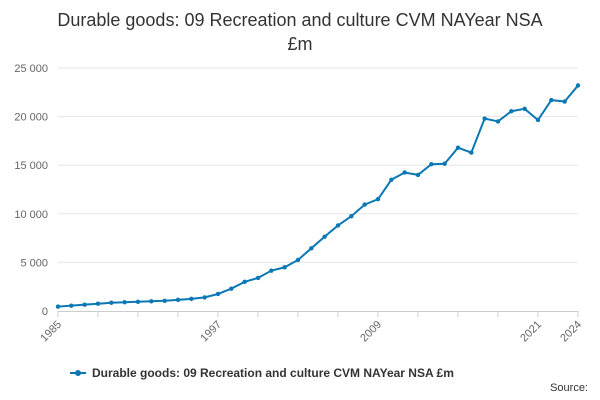 The width and height of the screenshot is (600, 400). Describe the element at coordinates (300, 44) in the screenshot. I see `chart-title-line-2: £m` at that location.